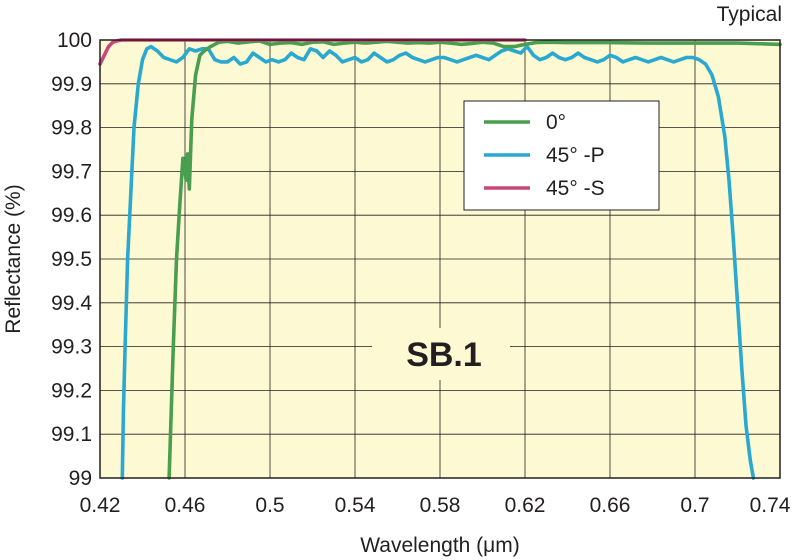  I want to click on y-tick-label: 100, so click(74, 40).